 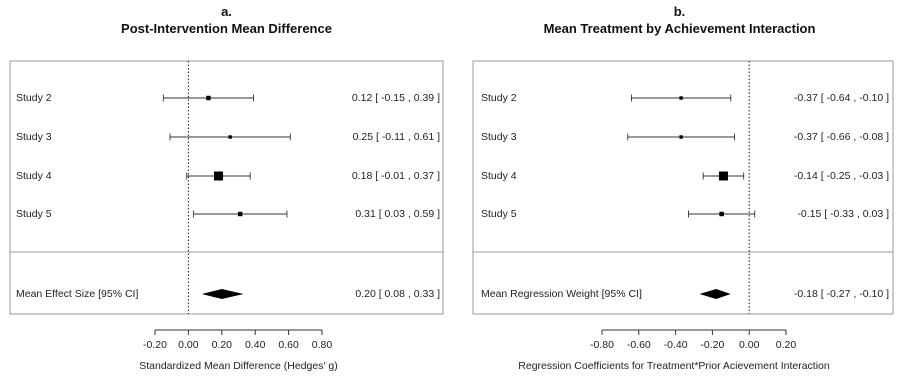 I want to click on study-ci-text: -0.15 [ -0.33 , 0.03 ], so click(x=843, y=214).